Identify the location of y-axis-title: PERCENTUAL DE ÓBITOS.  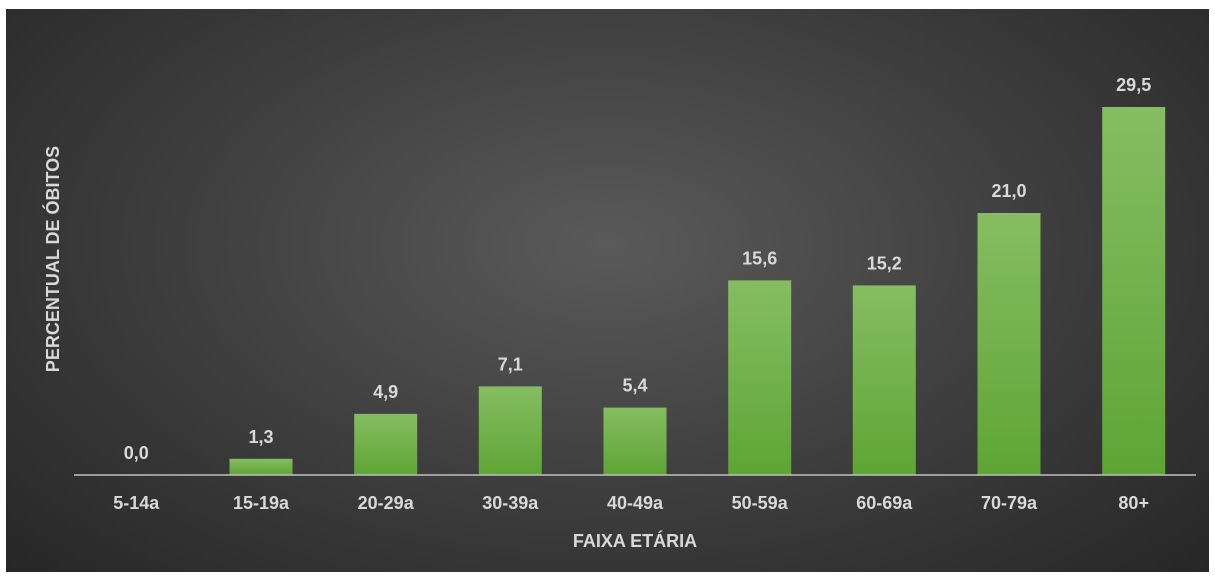
(52, 259).